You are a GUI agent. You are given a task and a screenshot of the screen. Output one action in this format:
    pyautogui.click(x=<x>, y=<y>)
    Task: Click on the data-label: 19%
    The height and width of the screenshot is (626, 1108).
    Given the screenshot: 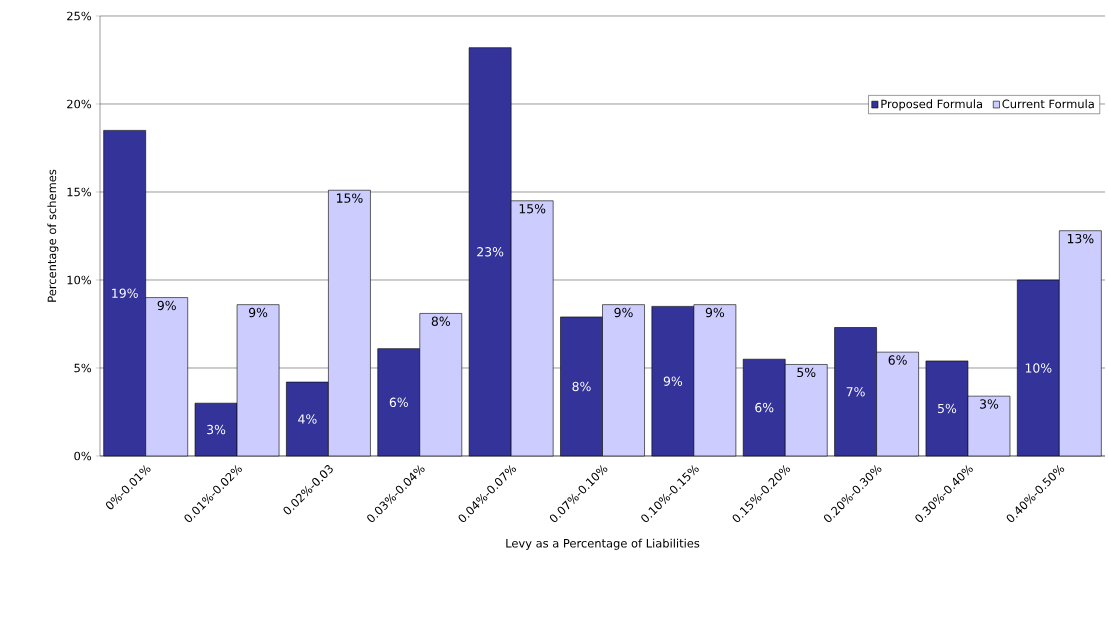 What is the action you would take?
    pyautogui.click(x=125, y=293)
    